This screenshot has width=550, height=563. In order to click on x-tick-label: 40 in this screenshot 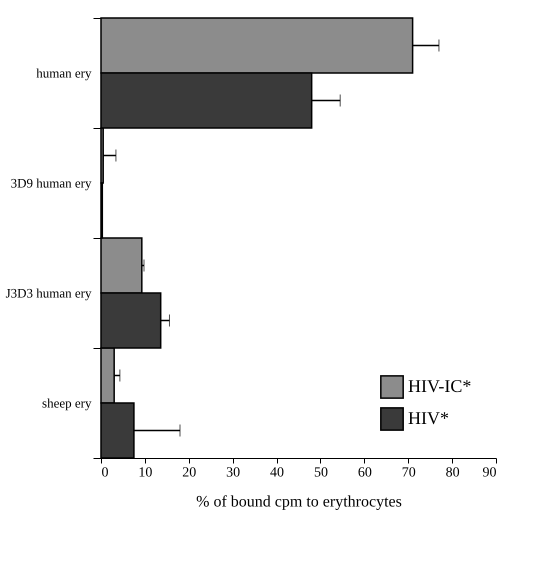, I will do `click(277, 473)`.